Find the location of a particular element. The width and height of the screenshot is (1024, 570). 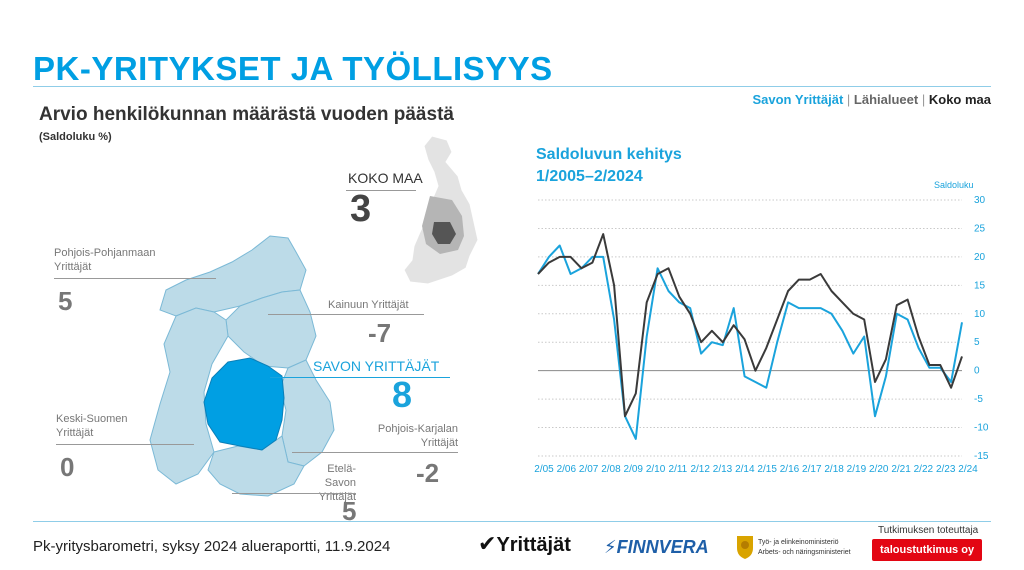

x-tick-label: 2/20 is located at coordinates (879, 469).